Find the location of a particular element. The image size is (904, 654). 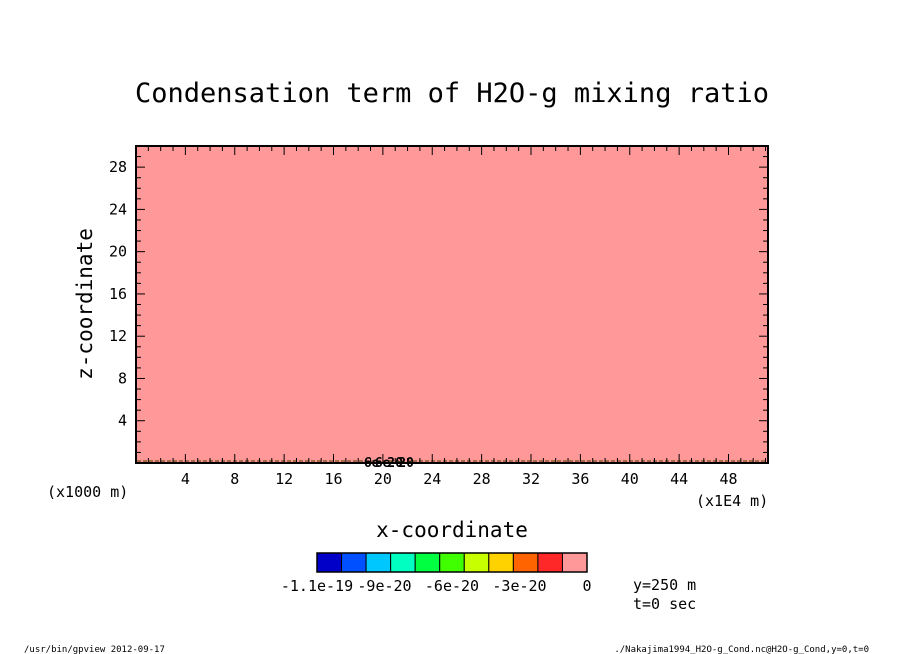

y-tick-label: 24 is located at coordinates (118, 209).